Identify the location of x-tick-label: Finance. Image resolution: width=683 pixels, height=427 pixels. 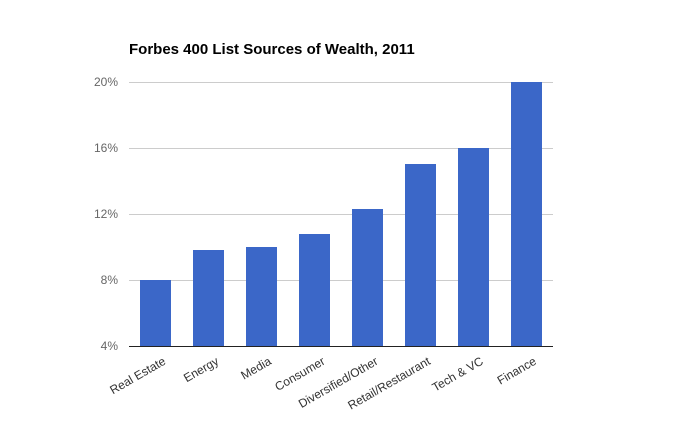
(517, 371).